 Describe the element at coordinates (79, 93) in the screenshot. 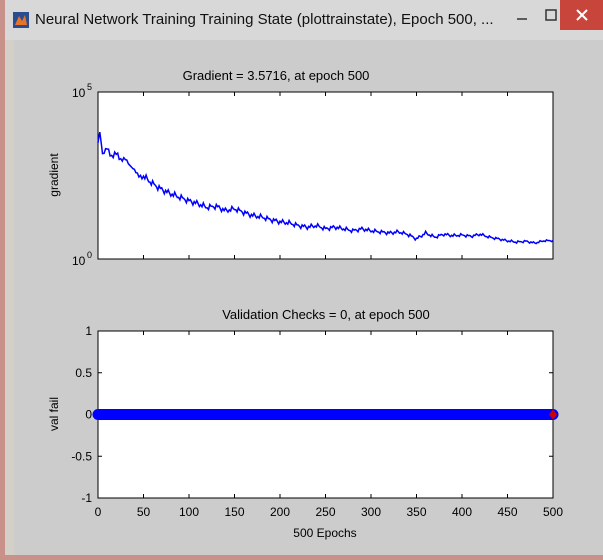

I see `gradient-ytick-top: 10` at that location.